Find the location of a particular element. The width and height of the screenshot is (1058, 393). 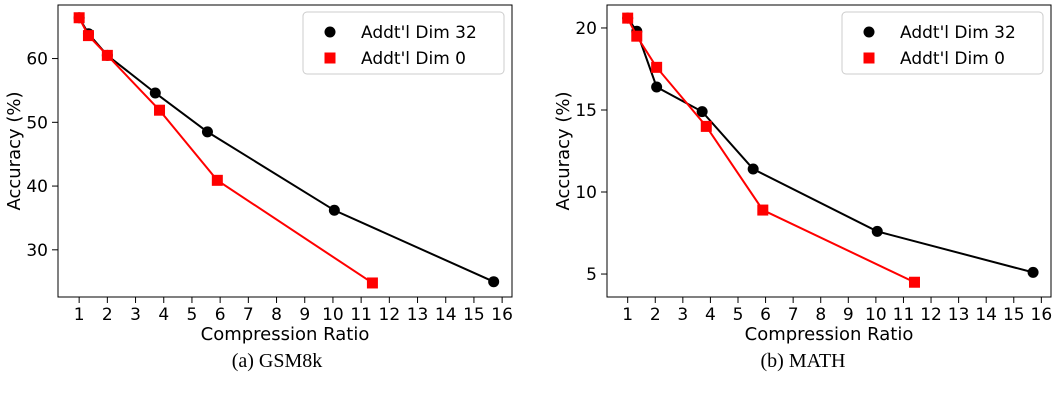

y-tick-label: 40 is located at coordinates (37, 187).